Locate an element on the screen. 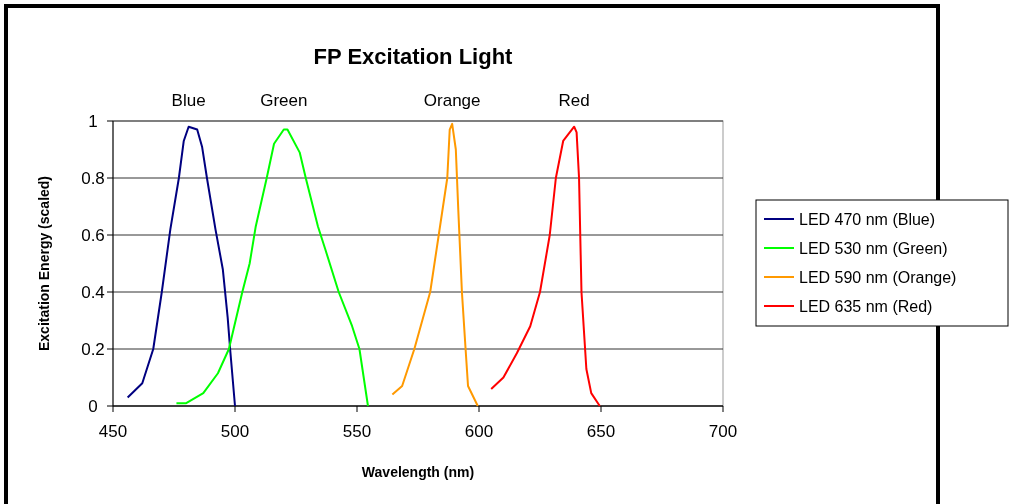 Image resolution: width=1012 pixels, height=504 pixels. legend-label: LED 470 nm (Blue) is located at coordinates (867, 219).